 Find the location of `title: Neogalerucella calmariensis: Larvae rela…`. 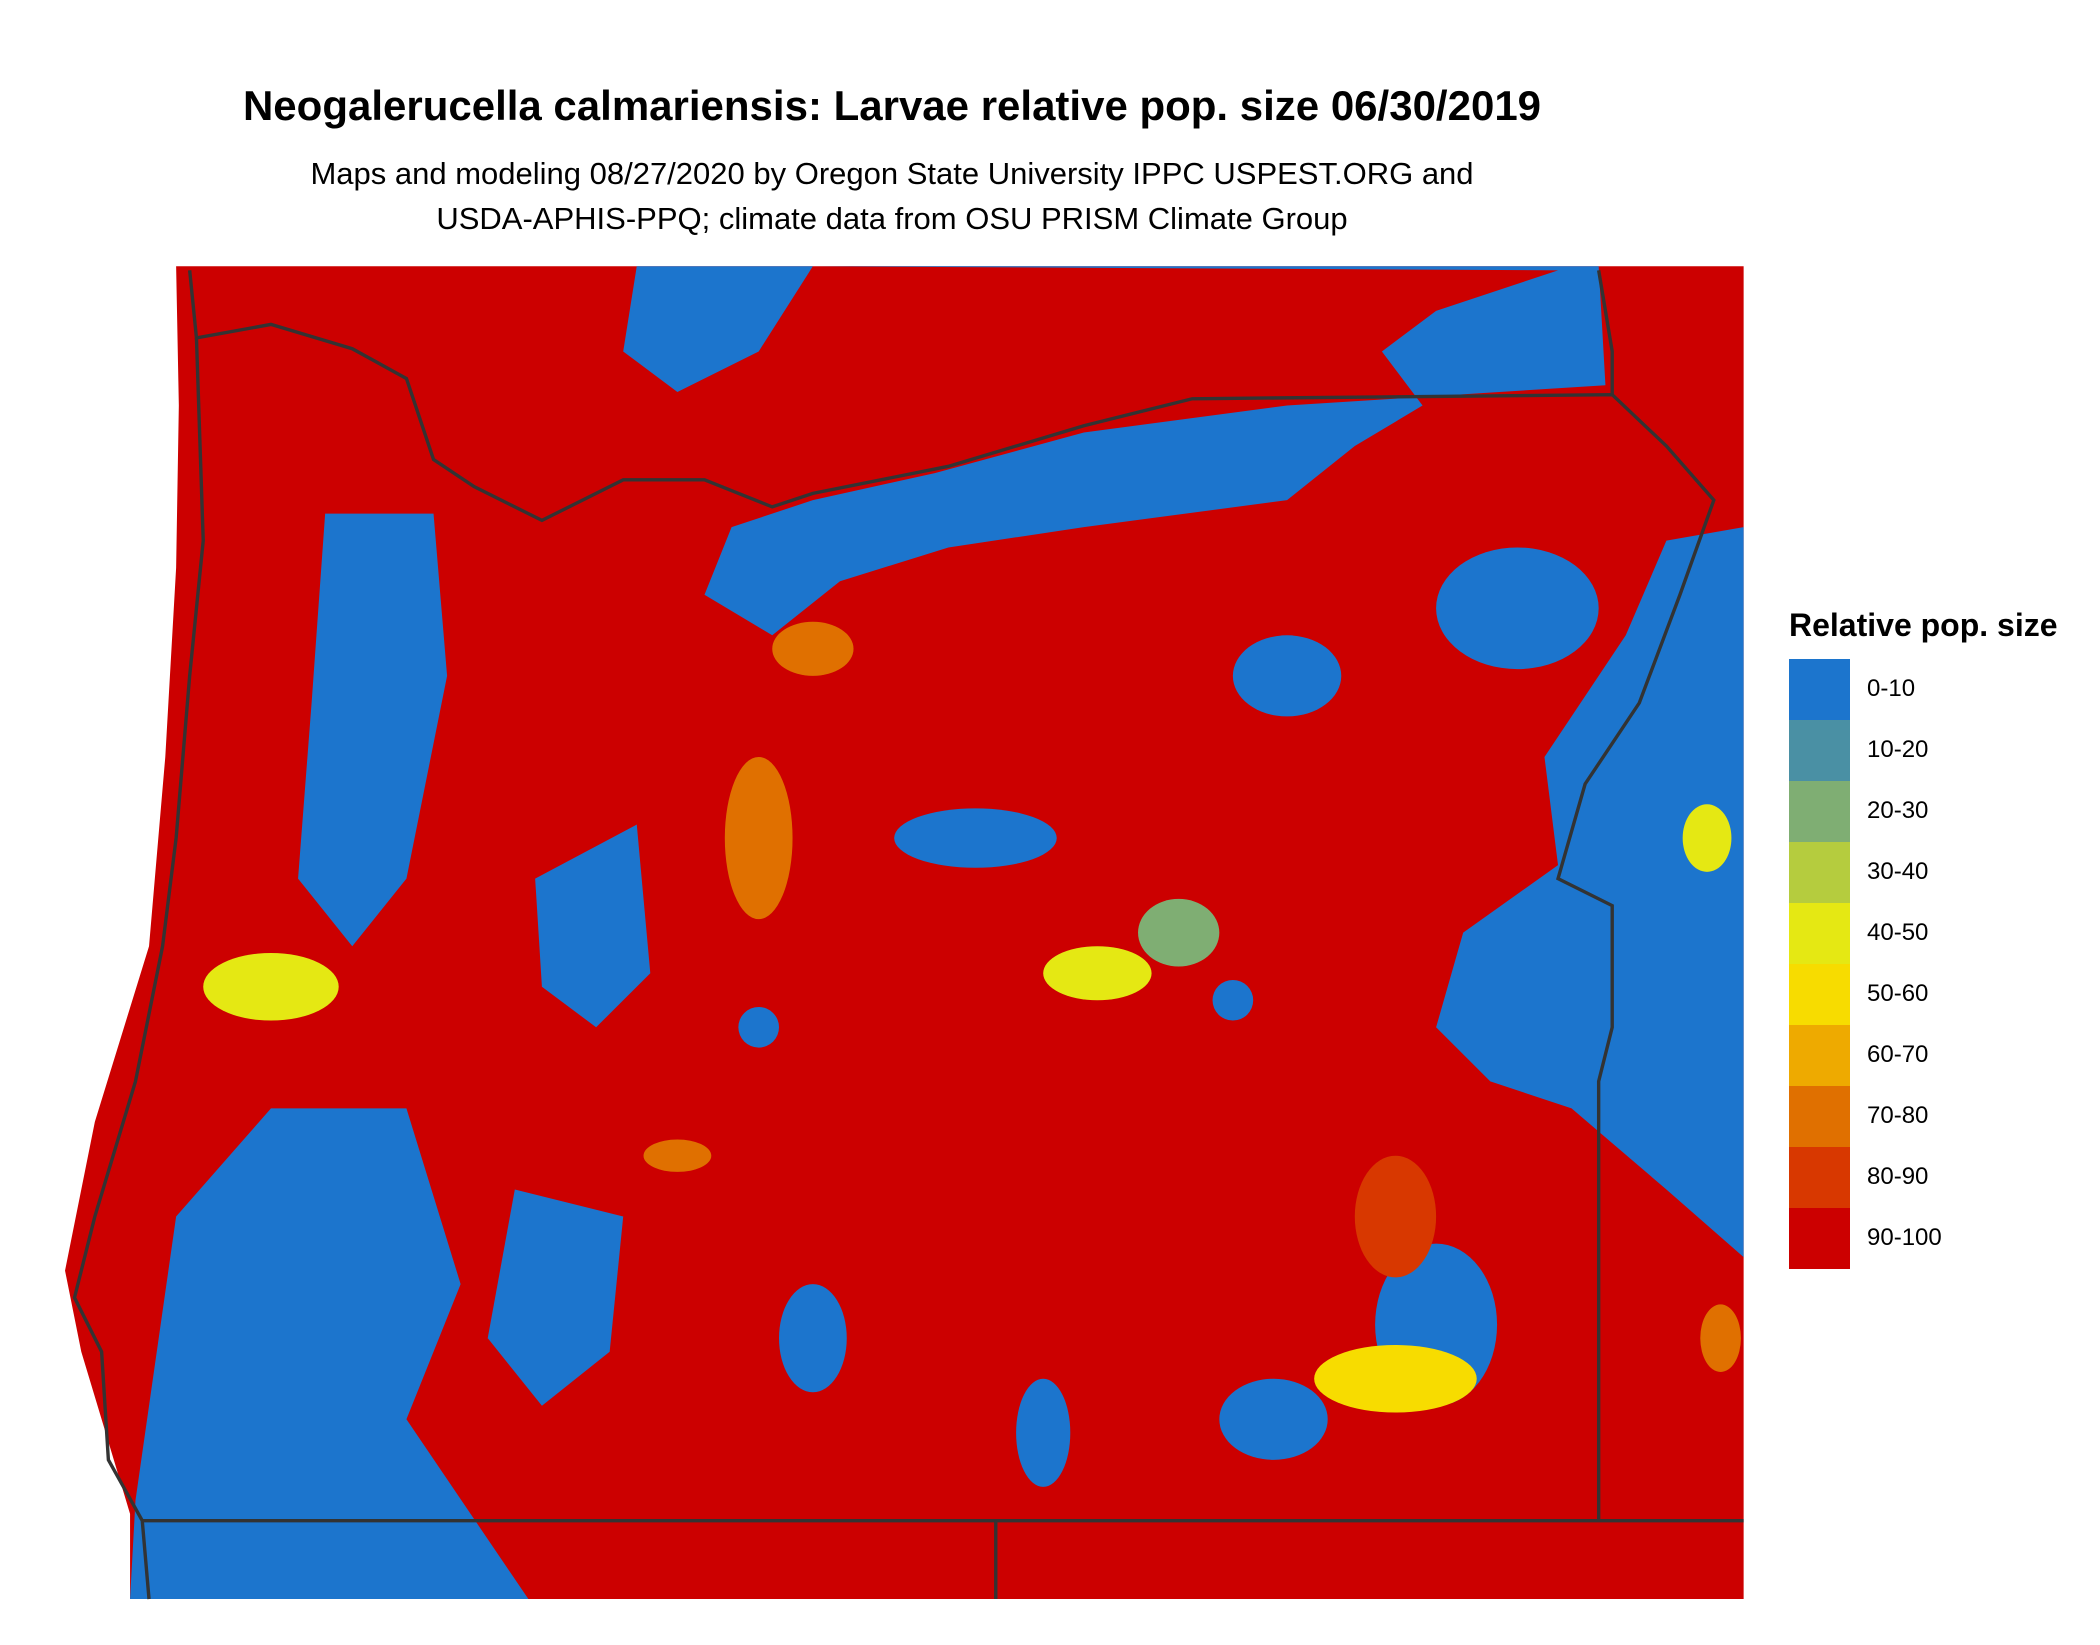

title: Neogalerucella calmariensis: Larvae rela… is located at coordinates (892, 105).